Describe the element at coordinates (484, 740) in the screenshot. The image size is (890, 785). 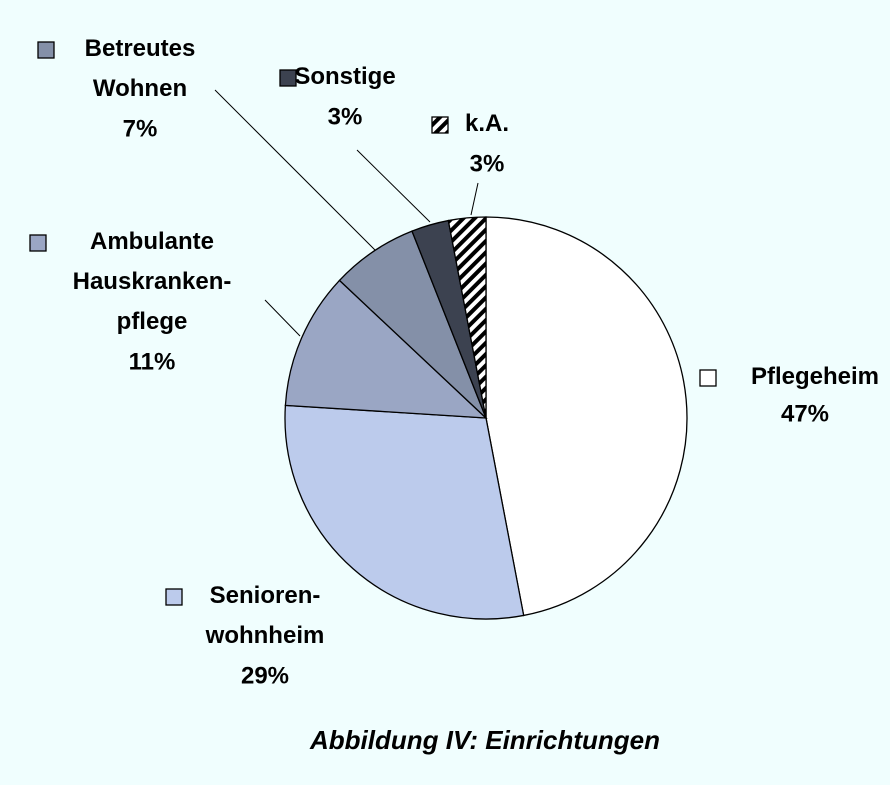
I see `chart-title: Abbildung IV: Einrichtungen` at that location.